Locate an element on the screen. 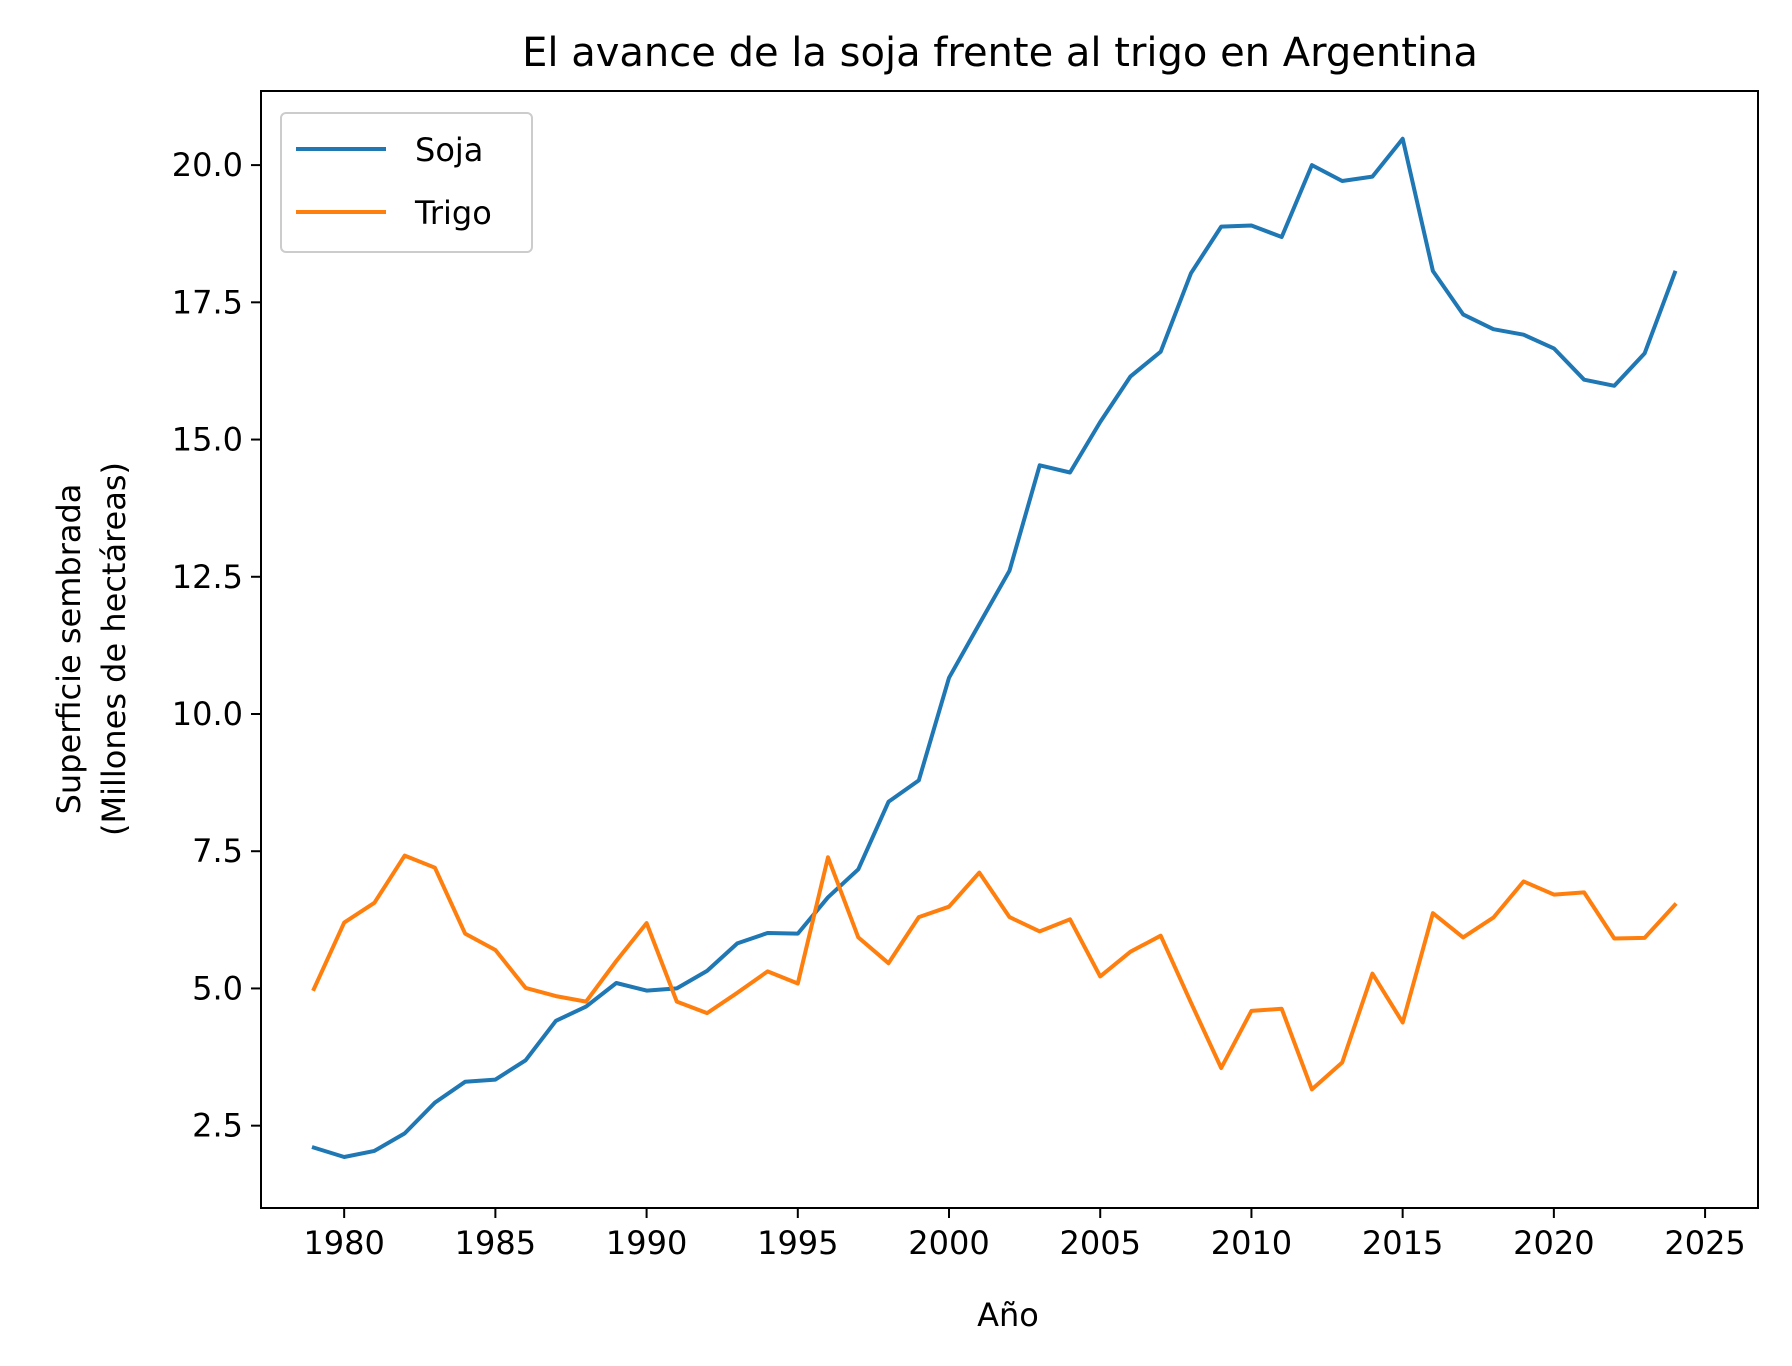 Image resolution: width=1792 pixels, height=1366 pixels. x-tick-label: 1990 is located at coordinates (646, 1243).